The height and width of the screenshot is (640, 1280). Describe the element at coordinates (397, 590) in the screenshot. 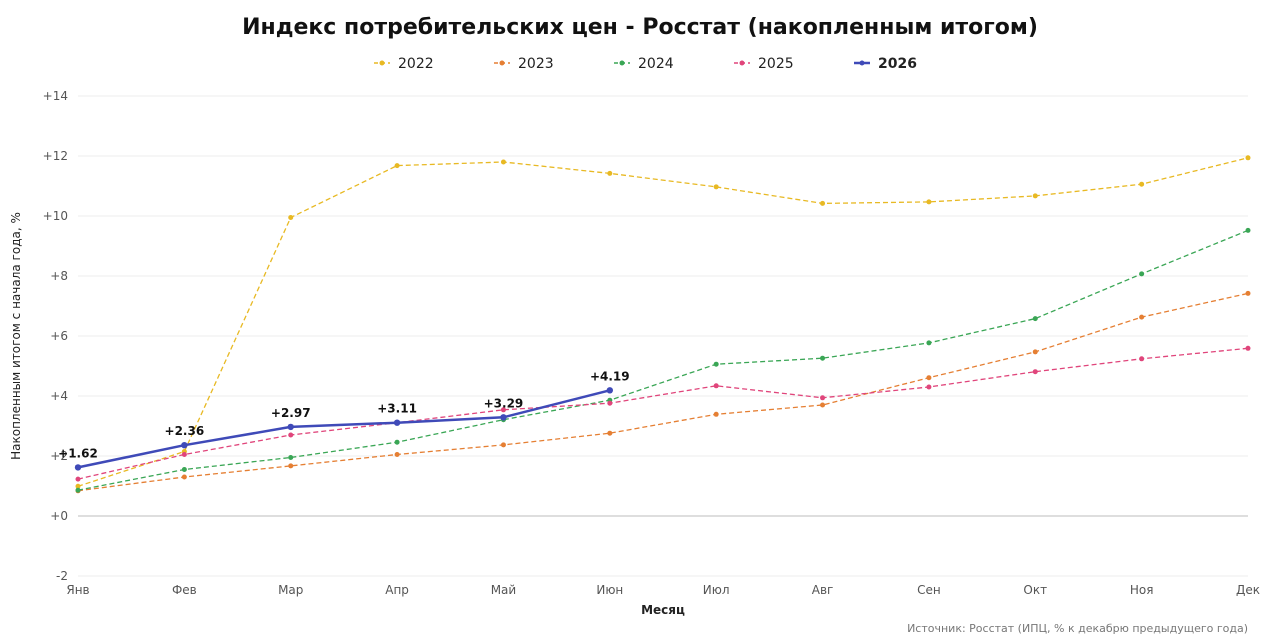

I see `x-tick-label: Апр` at that location.